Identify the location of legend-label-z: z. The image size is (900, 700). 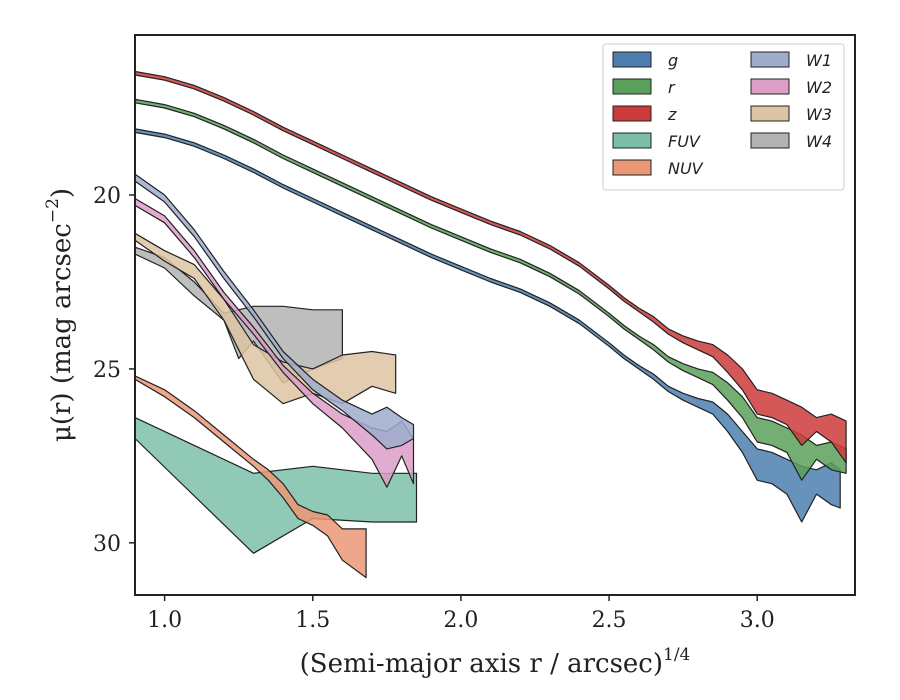
(672, 114).